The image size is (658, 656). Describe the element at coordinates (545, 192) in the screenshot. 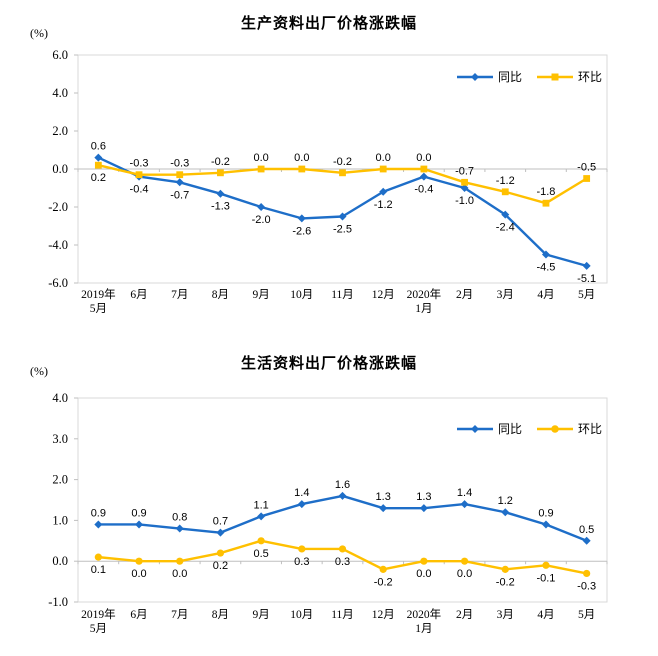

I see `data-label: -1.8` at that location.